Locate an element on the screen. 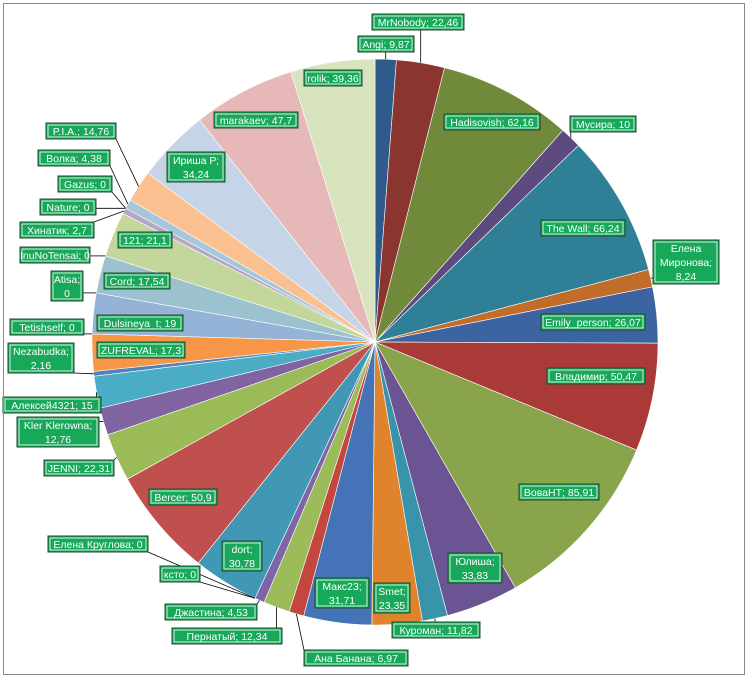 This screenshot has width=750, height=680. data-label-text: Куроман; 11,82 is located at coordinates (435, 631).